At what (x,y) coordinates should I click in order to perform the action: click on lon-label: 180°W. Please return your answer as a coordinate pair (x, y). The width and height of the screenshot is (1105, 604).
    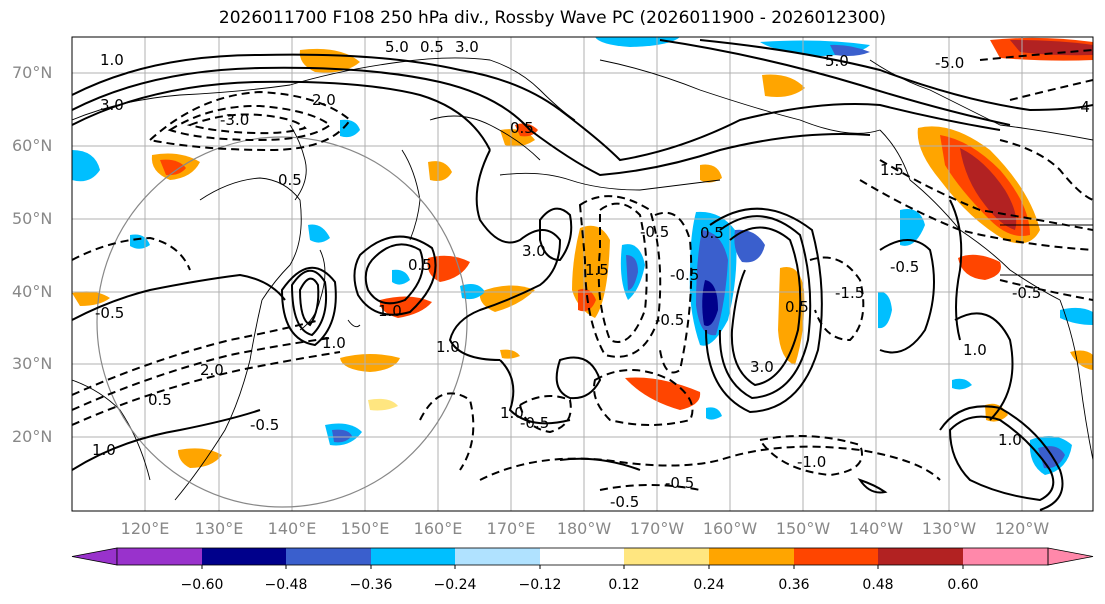
    Looking at the image, I should click on (584, 528).